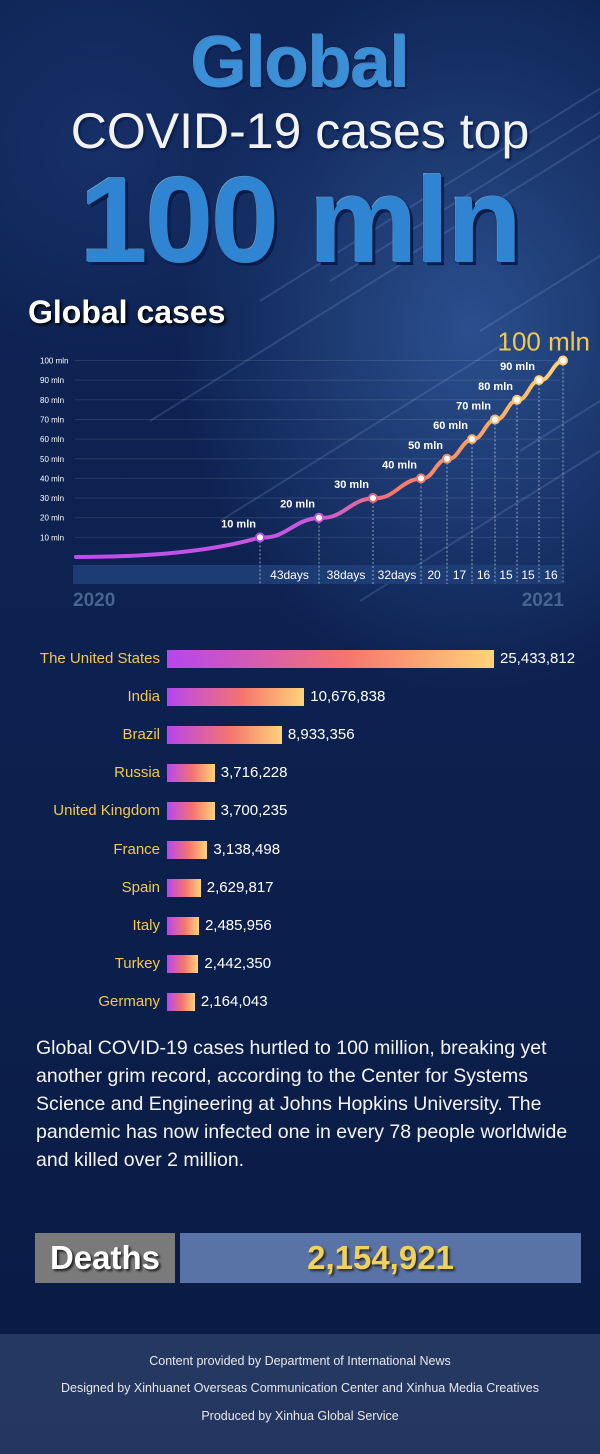 This screenshot has height=1454, width=600. I want to click on interval-label: 43days, so click(289, 575).